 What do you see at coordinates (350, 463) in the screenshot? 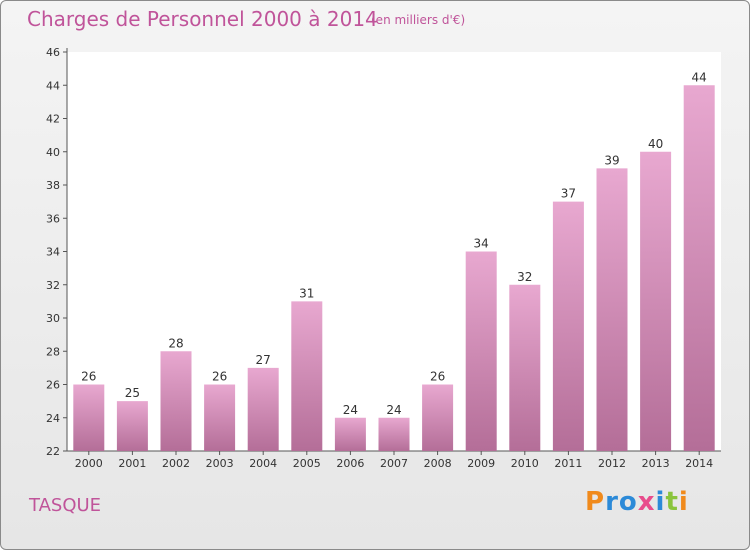
I see `x-tick-label: 2006` at bounding box center [350, 463].